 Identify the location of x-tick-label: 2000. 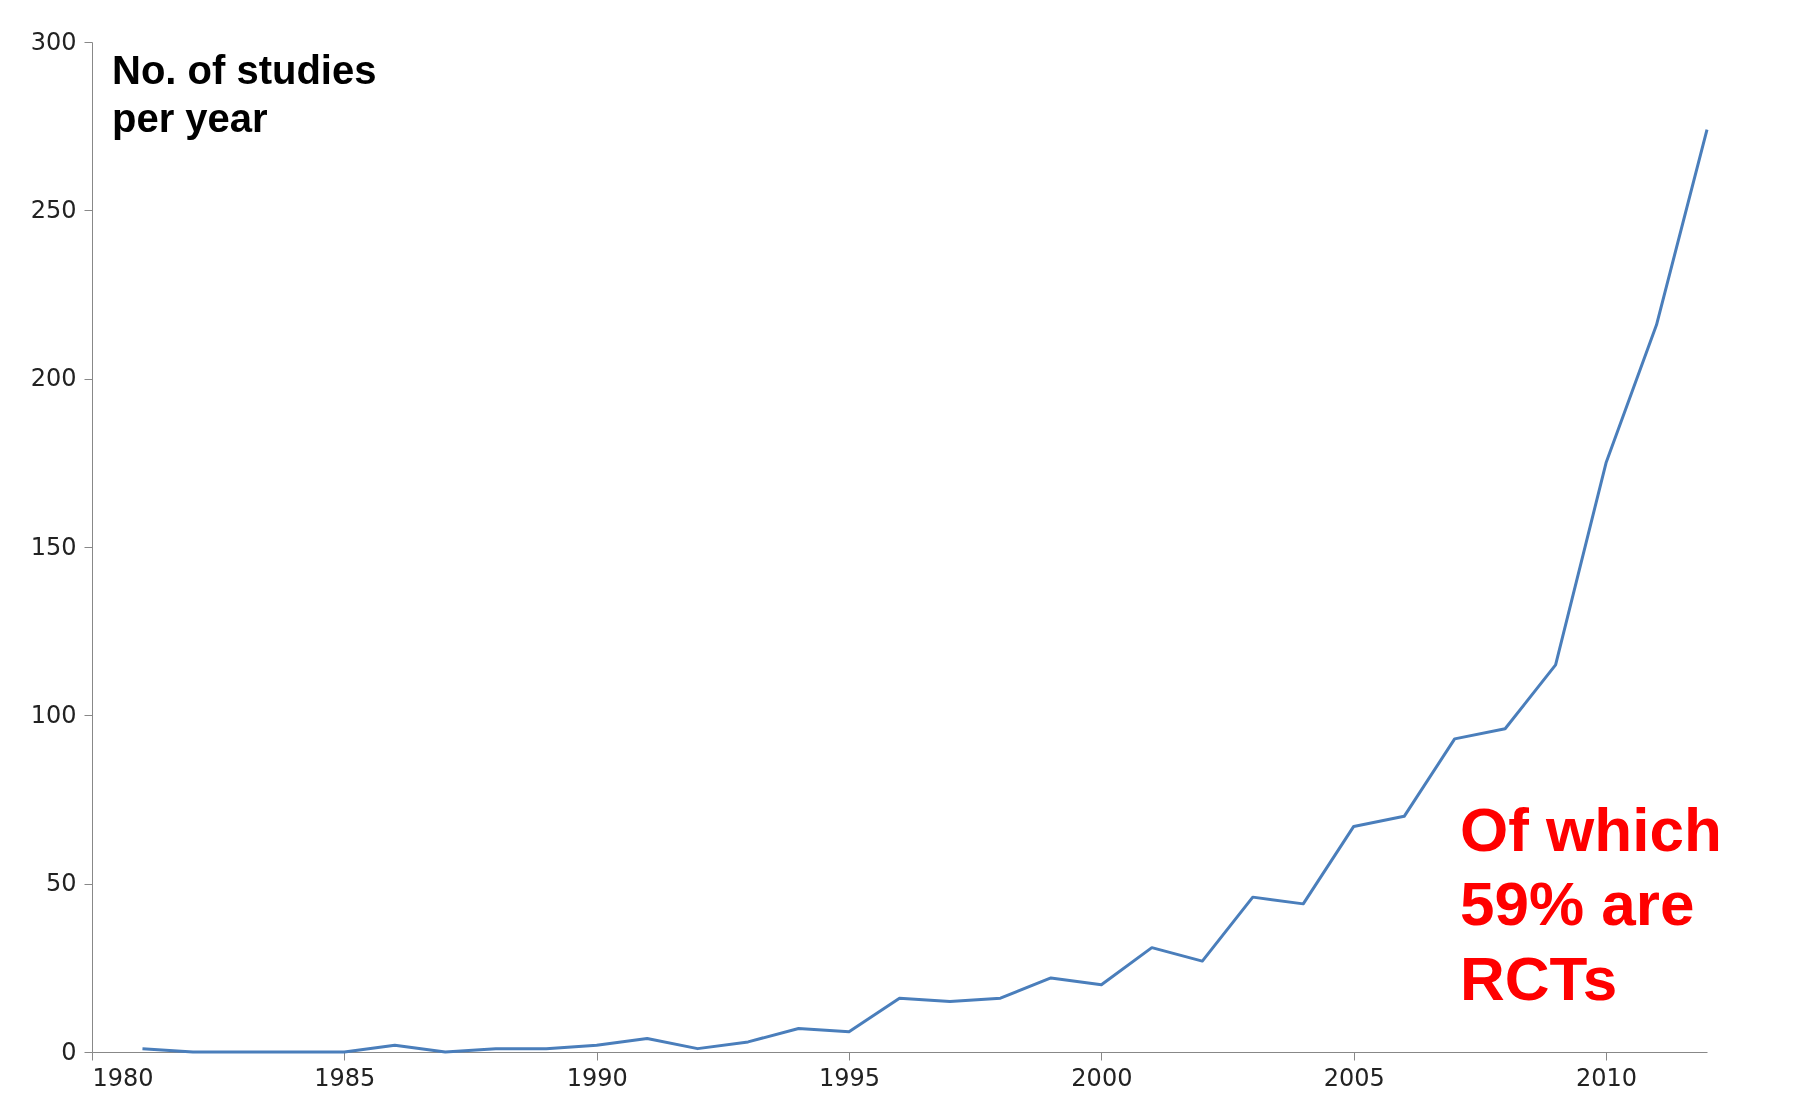
(1102, 1077).